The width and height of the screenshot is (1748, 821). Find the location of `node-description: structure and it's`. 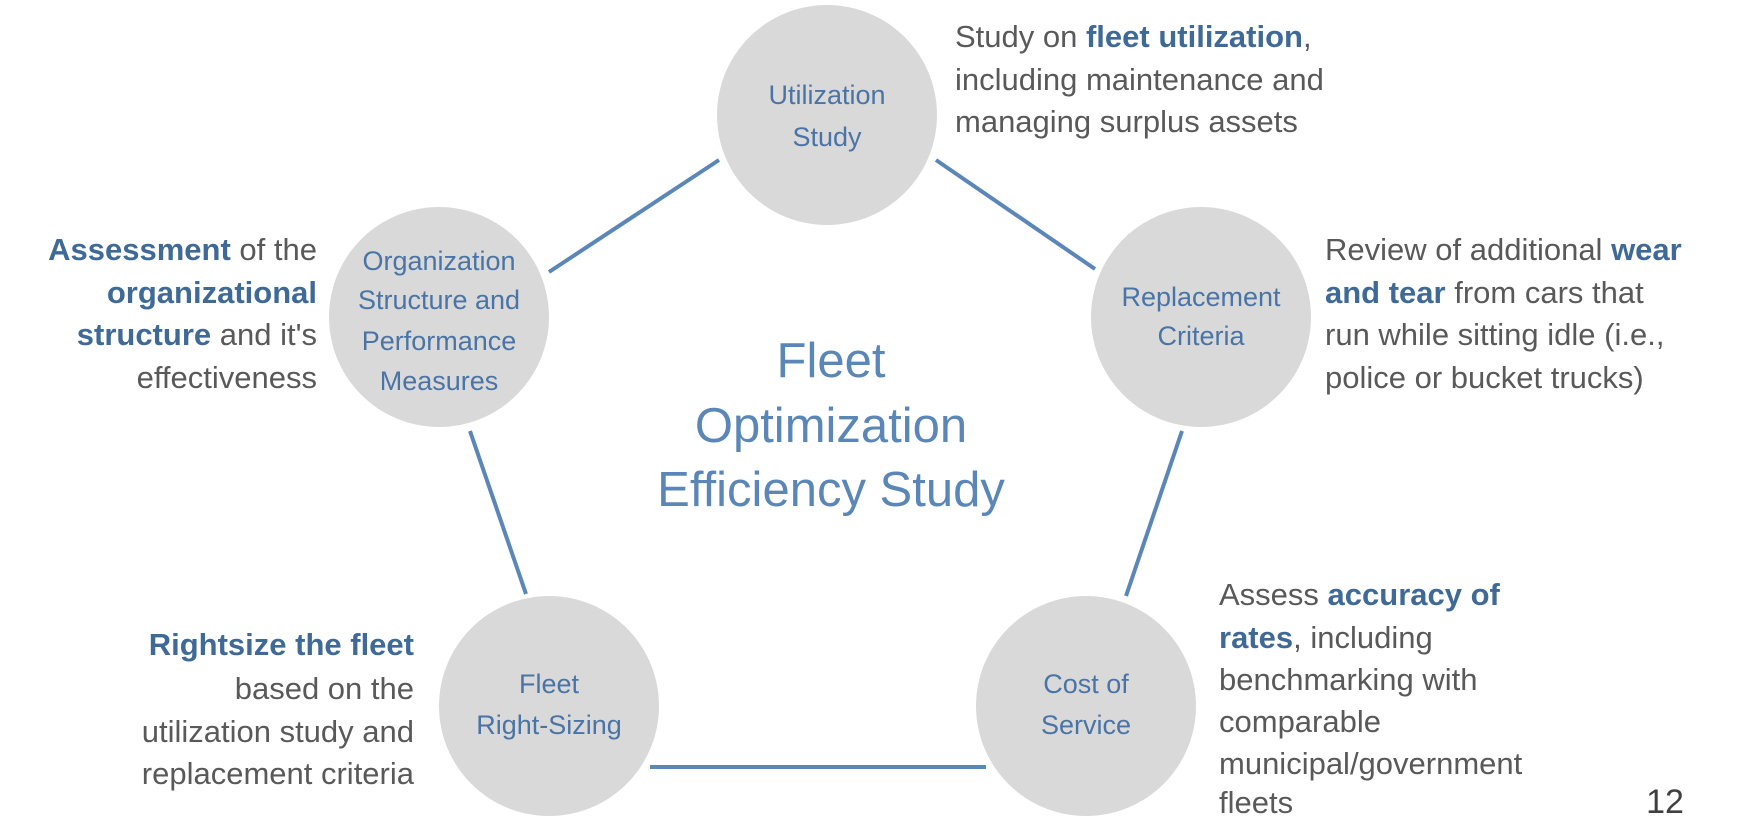

node-description: structure and it's is located at coordinates (197, 334).